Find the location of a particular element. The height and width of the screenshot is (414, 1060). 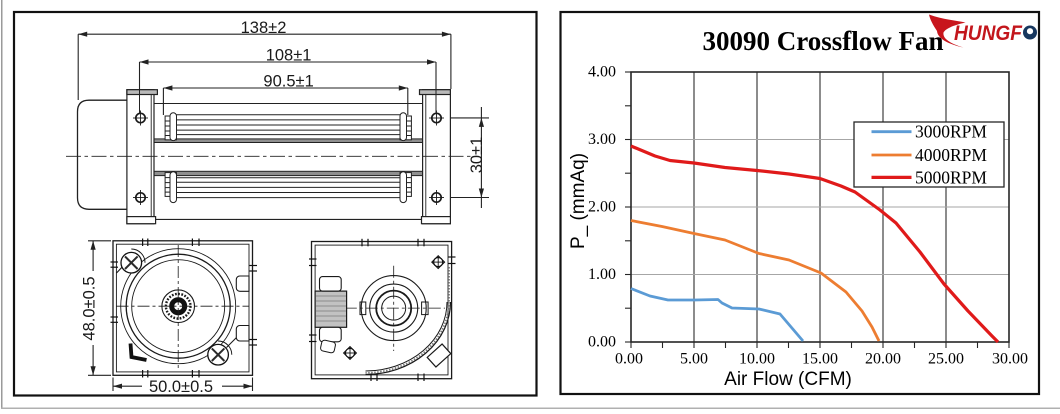

svg-text: 90.5±1 is located at coordinates (288, 82).